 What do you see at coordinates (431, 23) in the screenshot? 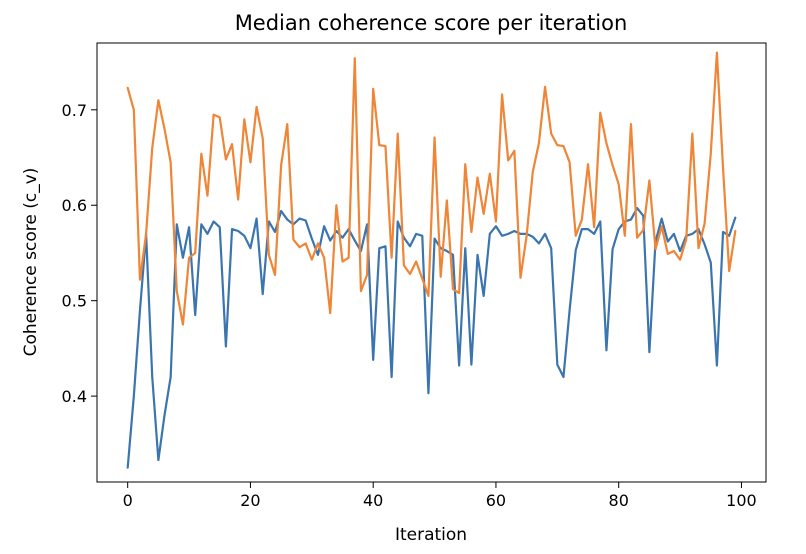
I see `chart-title: Median coherence score per iteration` at bounding box center [431, 23].